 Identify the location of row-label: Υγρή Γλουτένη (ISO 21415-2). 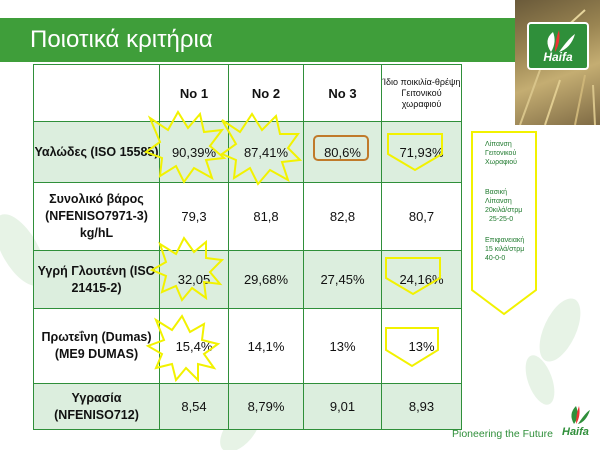
(96, 279).